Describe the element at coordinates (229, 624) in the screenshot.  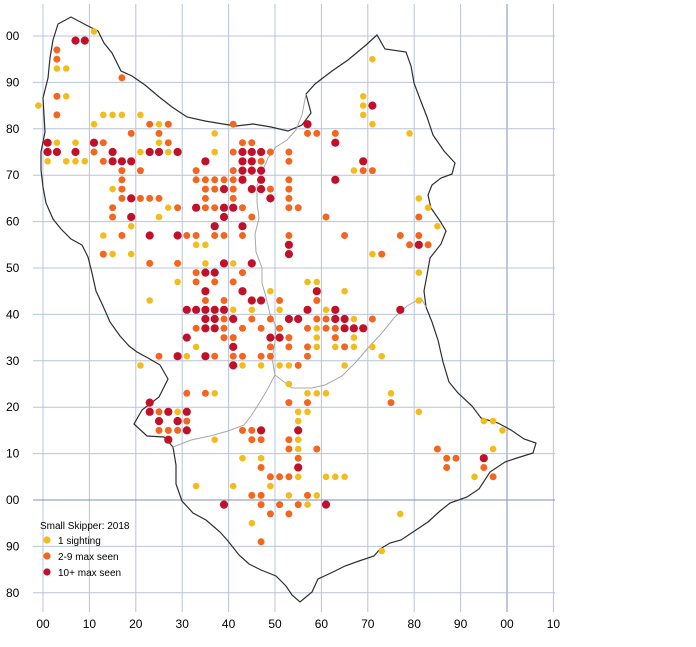
I see `x-axis-label: 40` at that location.